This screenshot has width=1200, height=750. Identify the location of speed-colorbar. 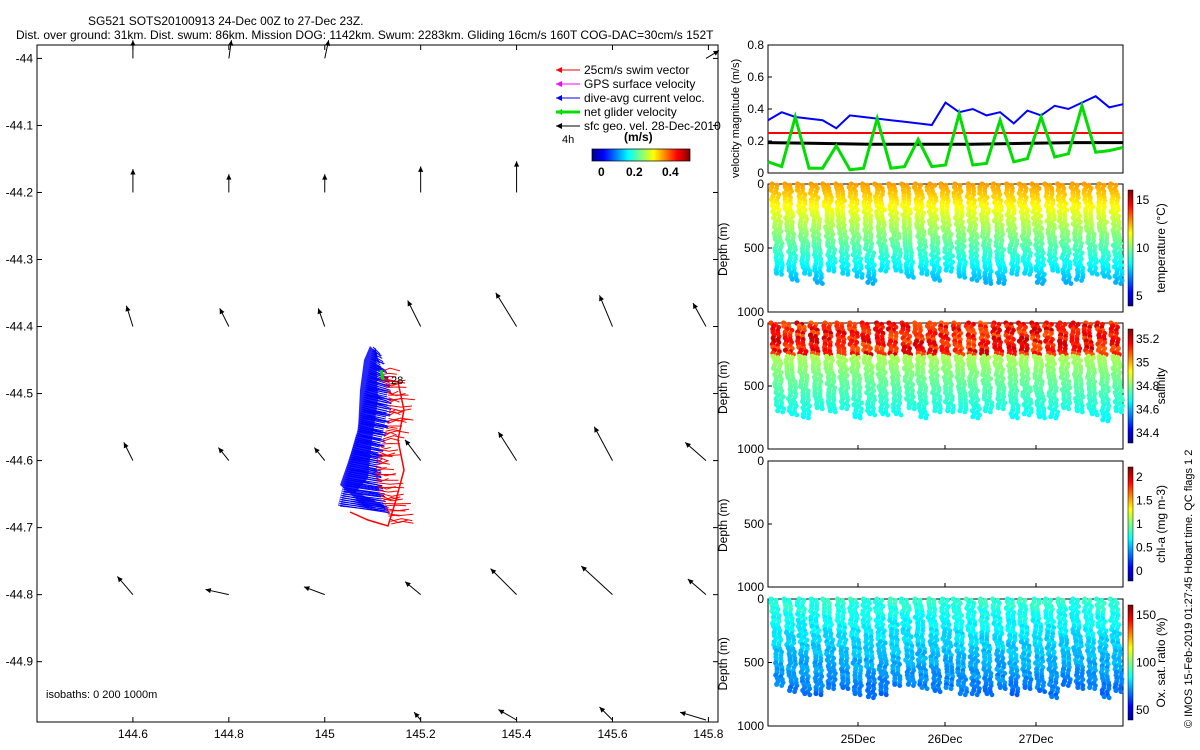
(641, 155).